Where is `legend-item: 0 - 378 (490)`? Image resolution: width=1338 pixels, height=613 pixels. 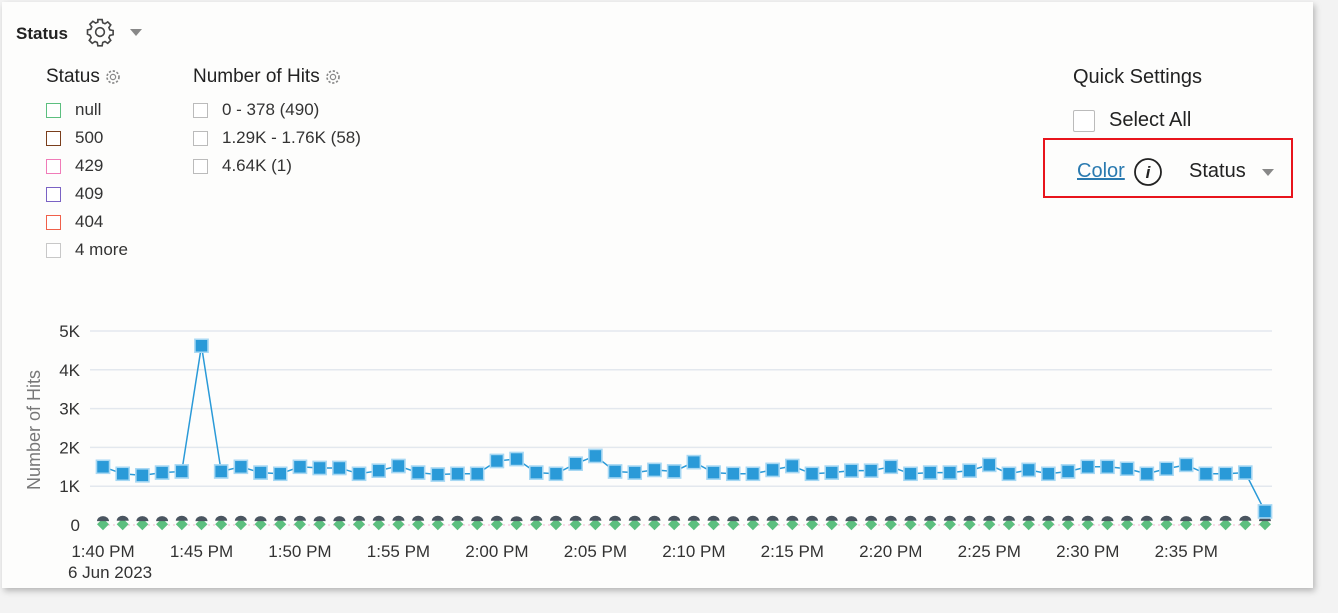 legend-item: 0 - 378 (490) is located at coordinates (277, 110).